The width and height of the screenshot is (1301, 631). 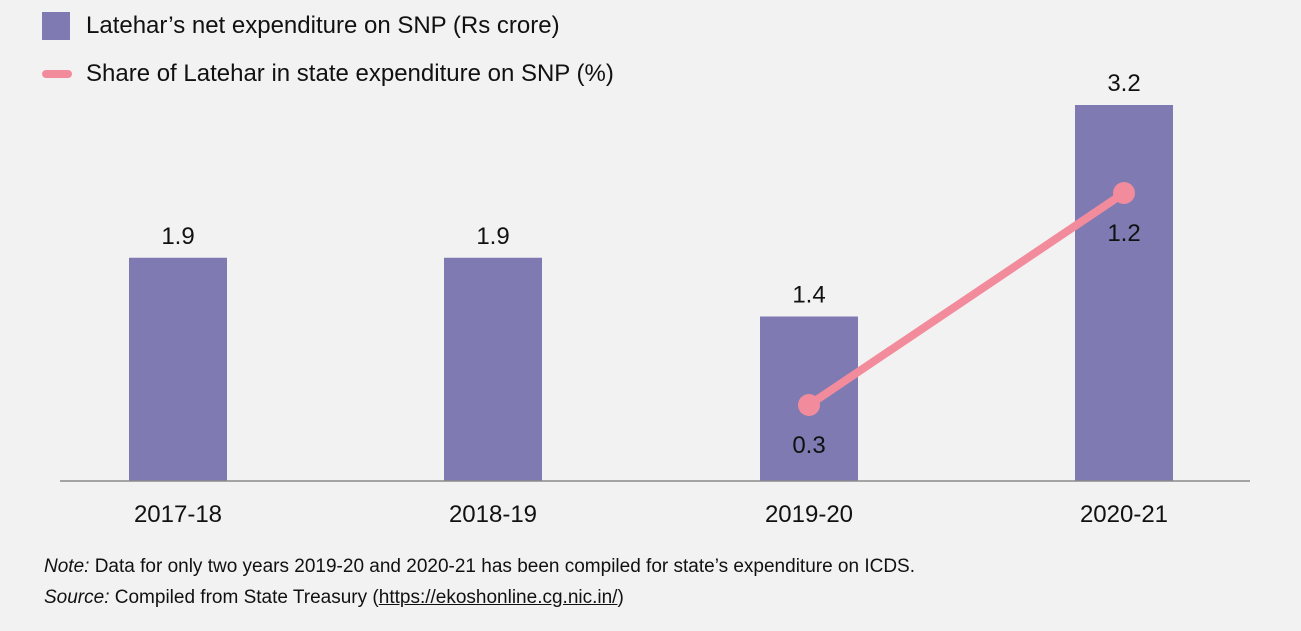 I want to click on legend-bar-swatch, so click(x=56, y=26).